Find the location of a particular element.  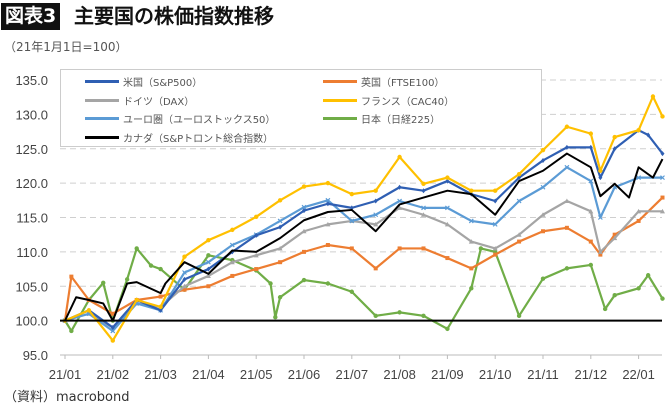

x-tick-label: 21/04 is located at coordinates (208, 374).